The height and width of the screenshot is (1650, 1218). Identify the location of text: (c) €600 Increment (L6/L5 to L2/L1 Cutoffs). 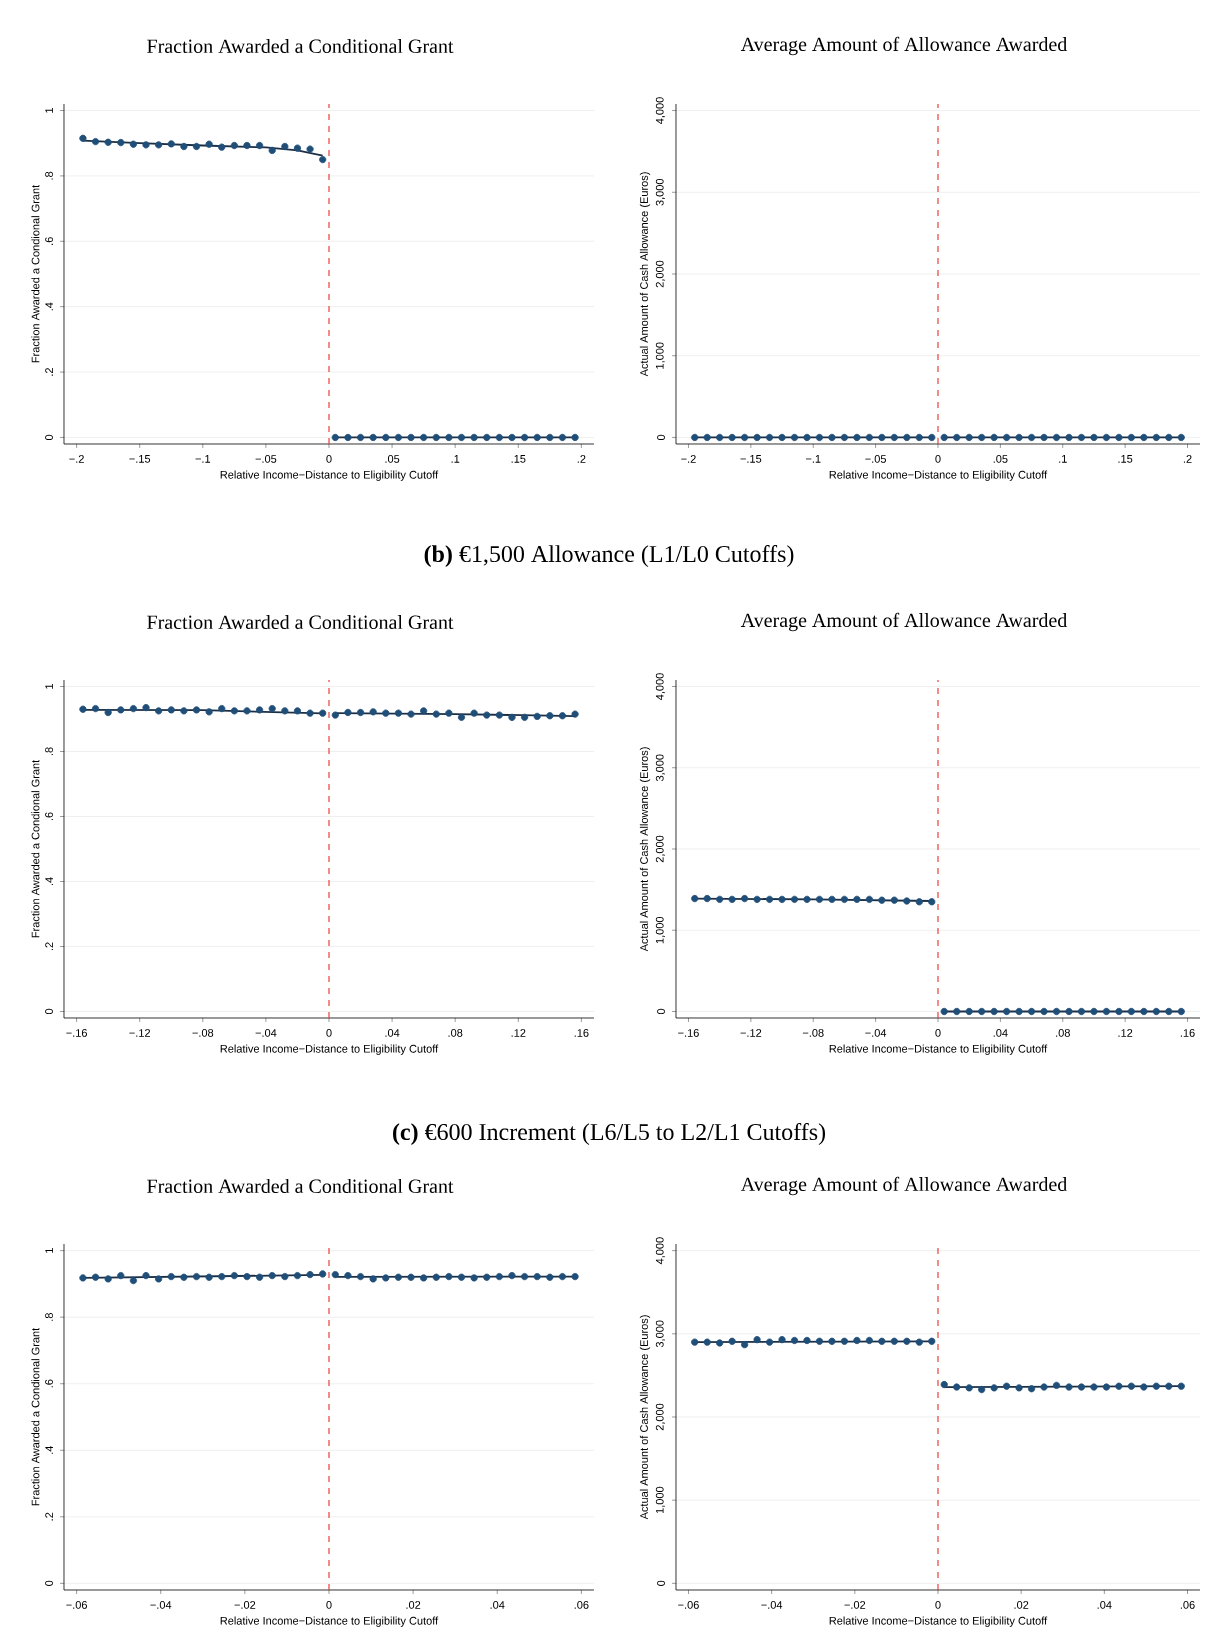
(609, 1133).